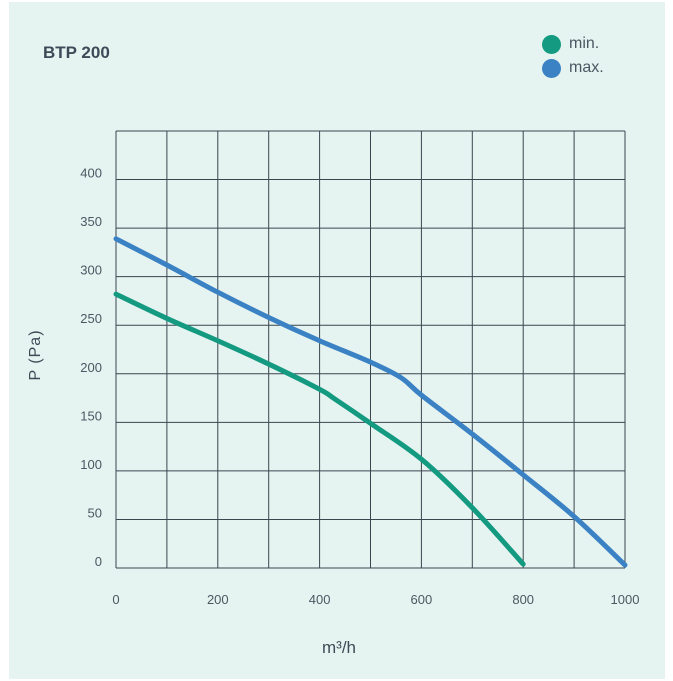  Describe the element at coordinates (91, 367) in the screenshot. I see `y-tick-label: 200` at that location.